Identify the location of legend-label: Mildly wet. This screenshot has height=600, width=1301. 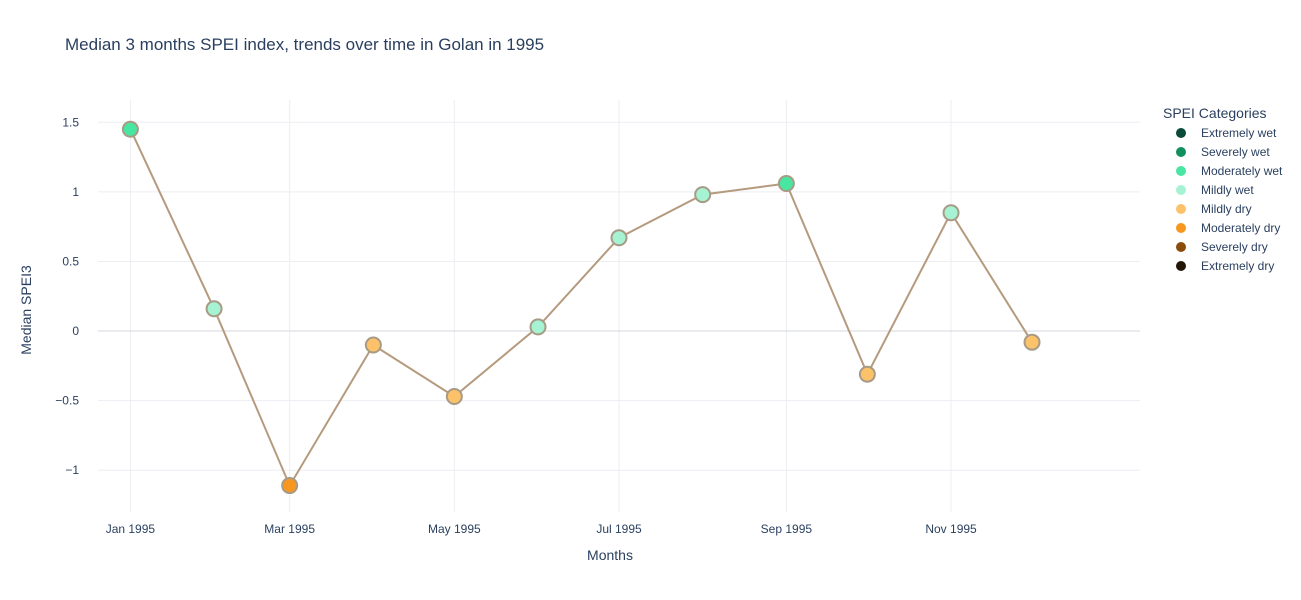
(1227, 190).